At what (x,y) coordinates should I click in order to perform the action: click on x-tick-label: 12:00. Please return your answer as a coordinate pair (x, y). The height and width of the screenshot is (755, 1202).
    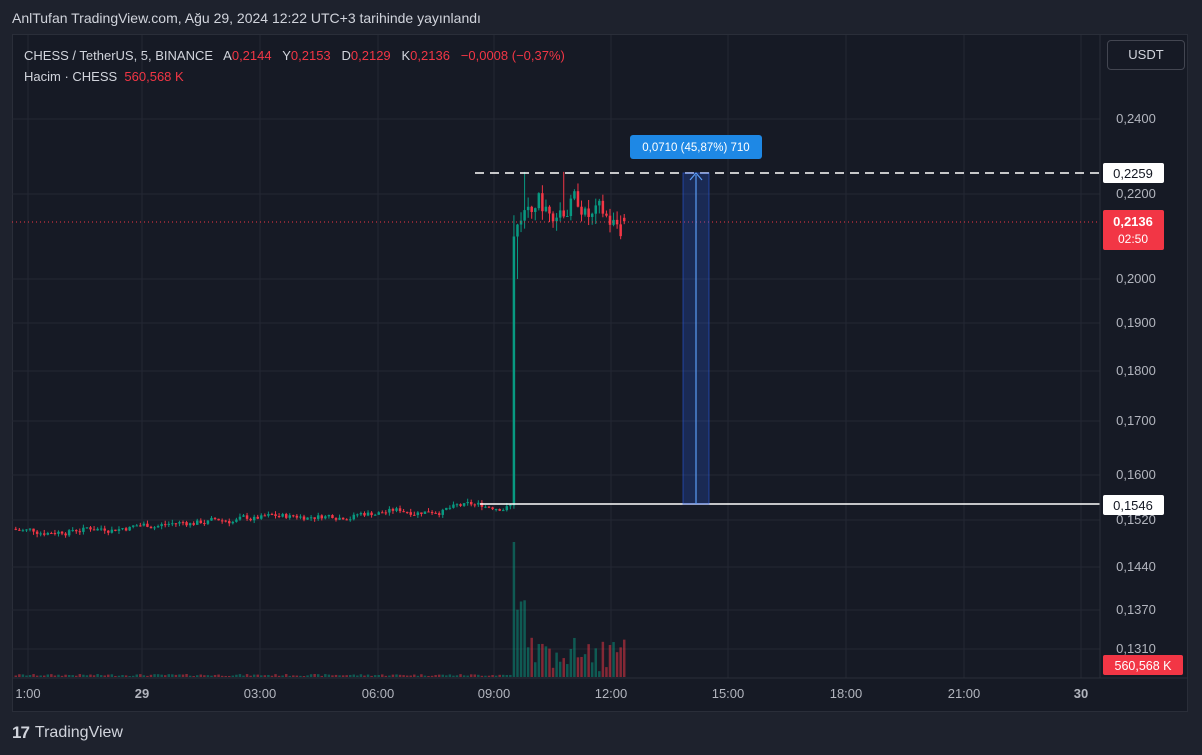
    Looking at the image, I should click on (611, 693).